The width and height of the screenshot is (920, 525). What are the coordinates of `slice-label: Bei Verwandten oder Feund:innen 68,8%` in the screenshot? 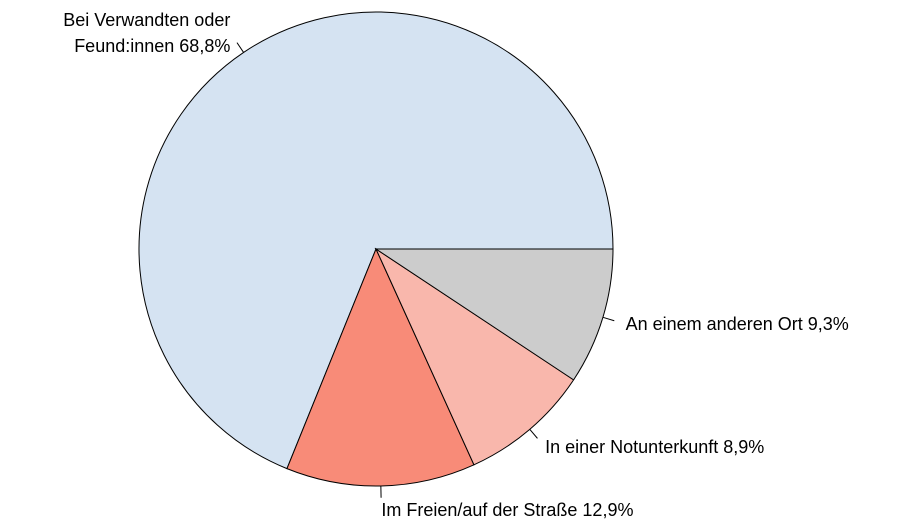 It's located at (122, 33).